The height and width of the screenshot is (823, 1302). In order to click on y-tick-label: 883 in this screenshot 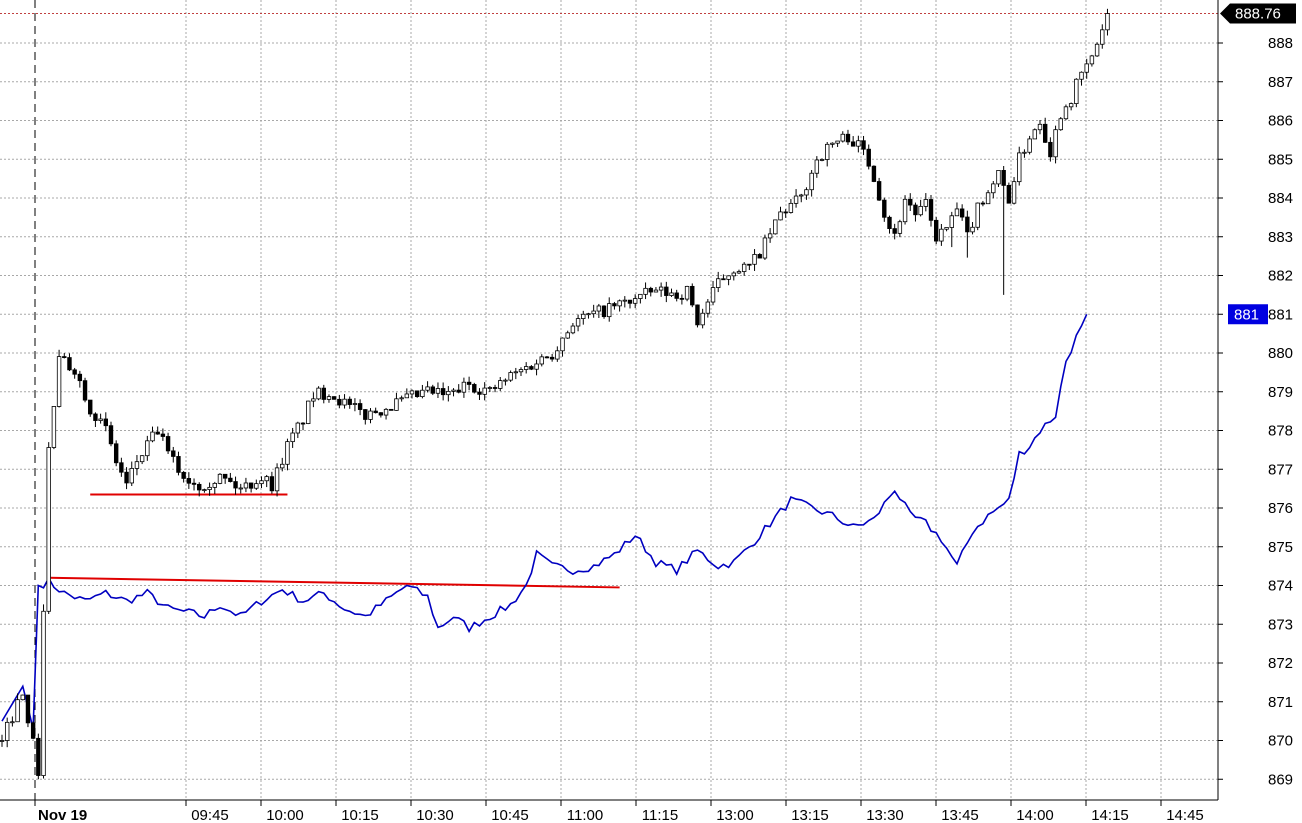, I will do `click(1280, 237)`.